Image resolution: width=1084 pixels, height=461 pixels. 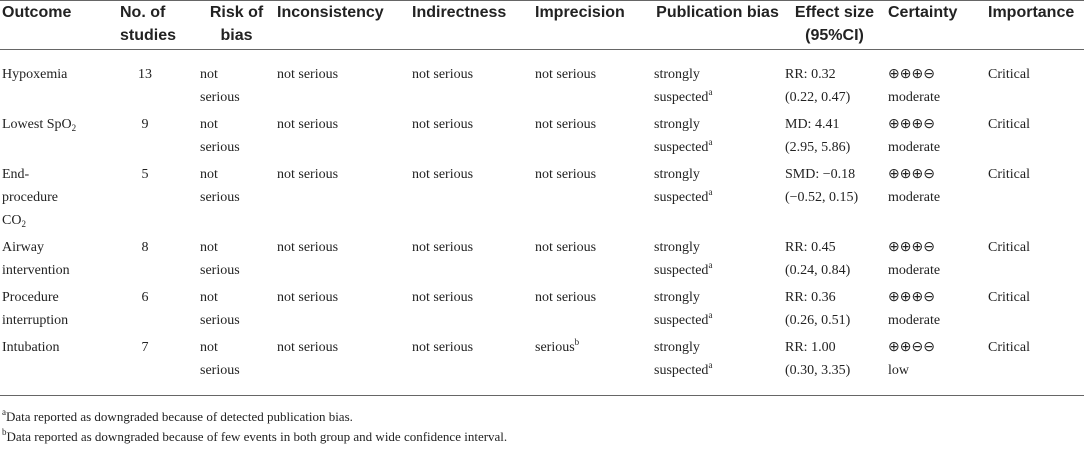 I want to click on table-cell: RR: 0.45 (0.24, 0.84), so click(x=834, y=259).